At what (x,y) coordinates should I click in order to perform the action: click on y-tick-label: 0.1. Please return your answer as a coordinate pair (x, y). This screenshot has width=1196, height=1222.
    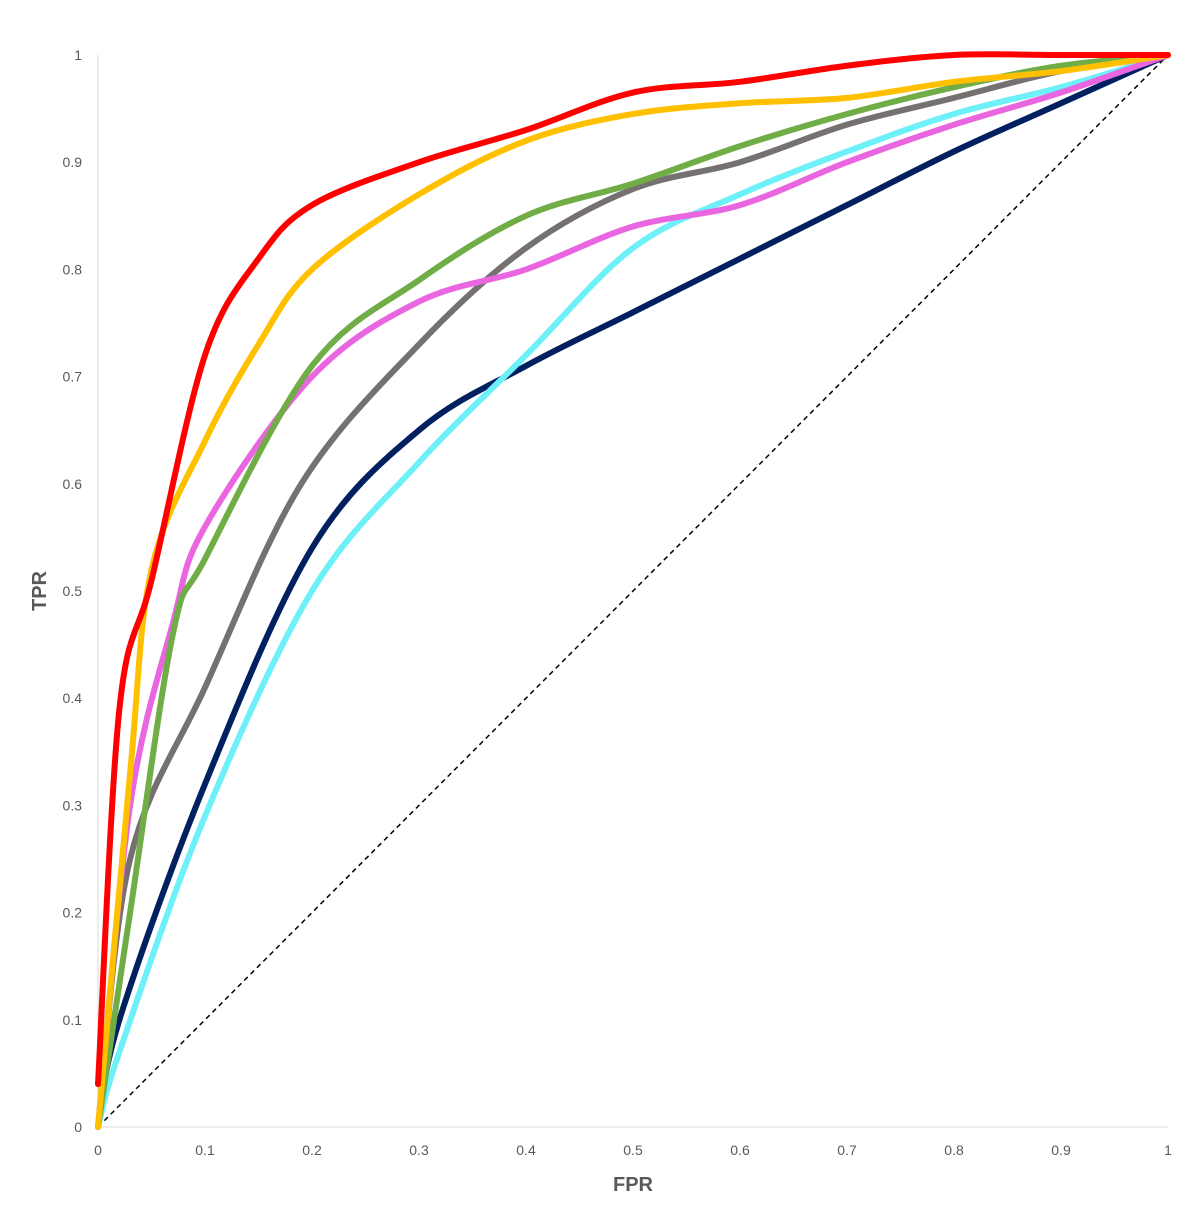
    Looking at the image, I should click on (73, 1020).